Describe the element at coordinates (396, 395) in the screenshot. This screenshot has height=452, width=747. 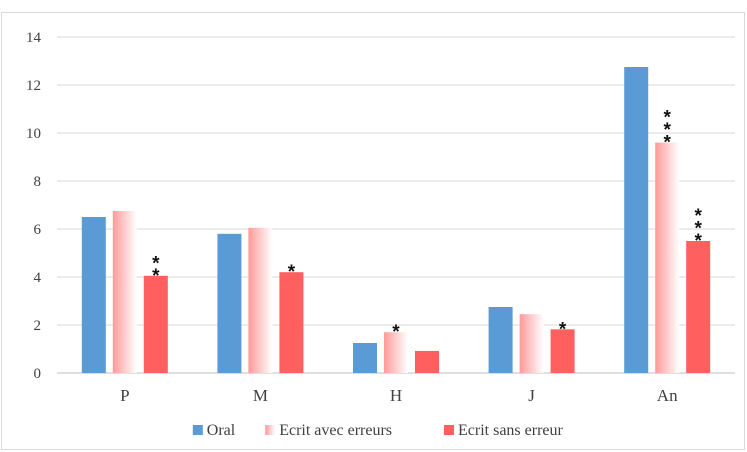
I see `x-tick-label: H` at that location.